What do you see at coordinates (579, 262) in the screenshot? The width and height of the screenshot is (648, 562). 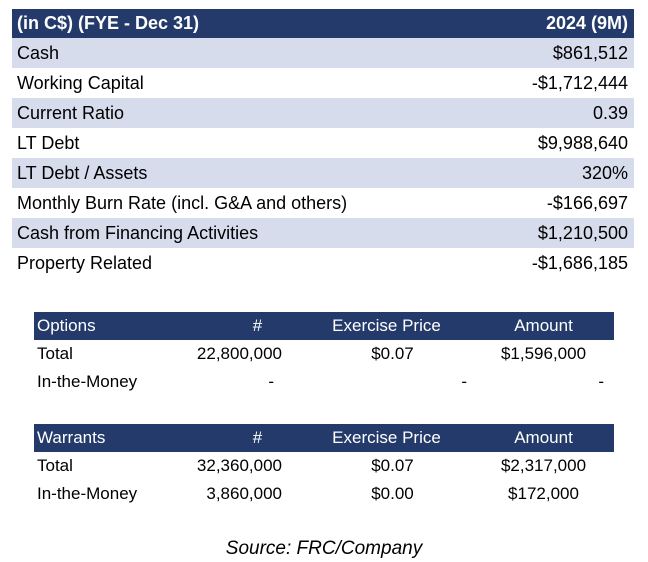 I see `row-value: -$1,686,185` at bounding box center [579, 262].